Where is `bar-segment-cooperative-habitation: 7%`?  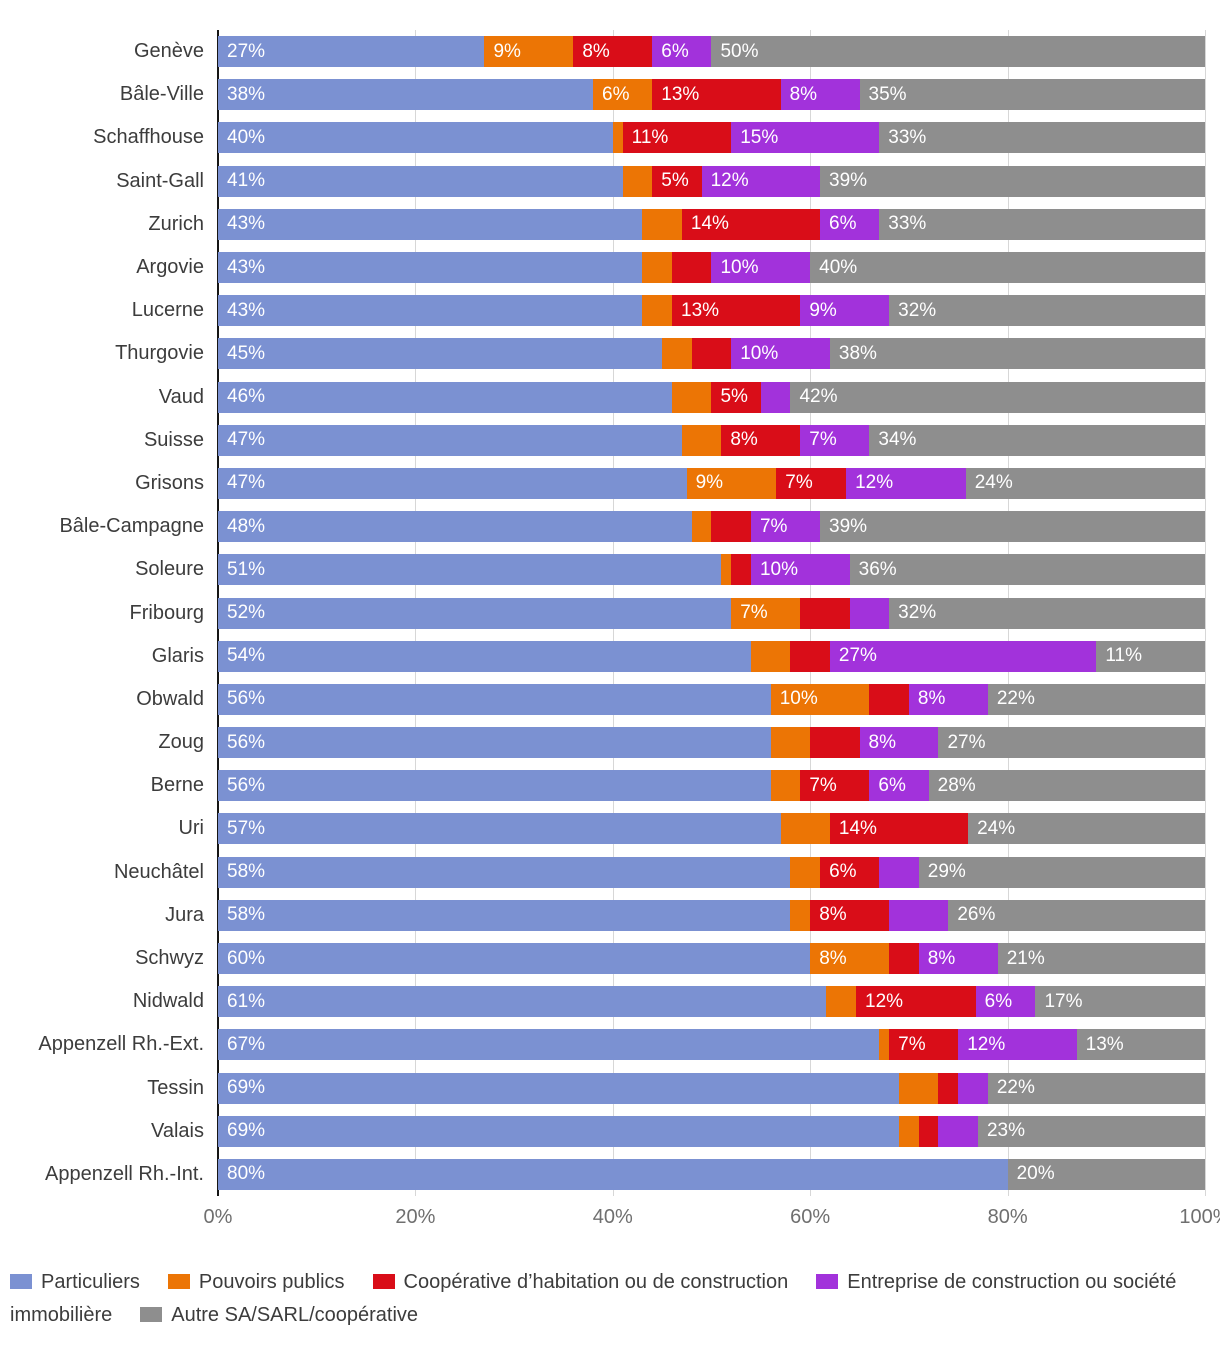 bar-segment-cooperative-habitation: 7% is located at coordinates (835, 786).